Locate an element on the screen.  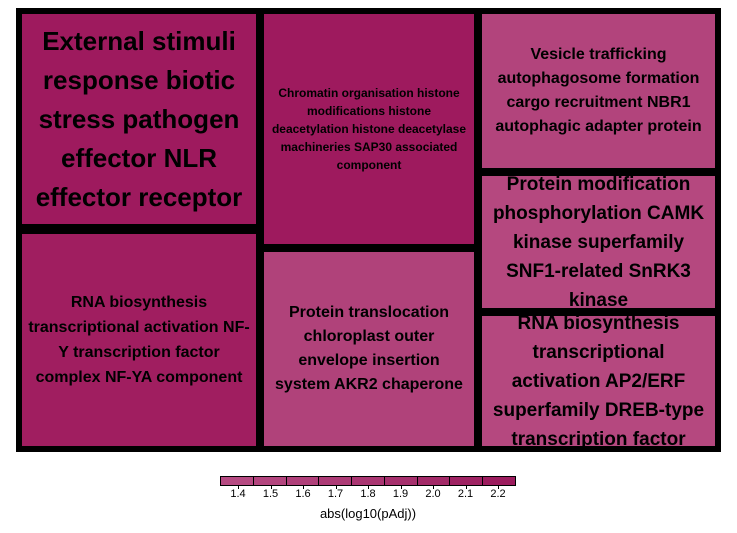
legend-tick-label: 1.7 is located at coordinates (335, 494).